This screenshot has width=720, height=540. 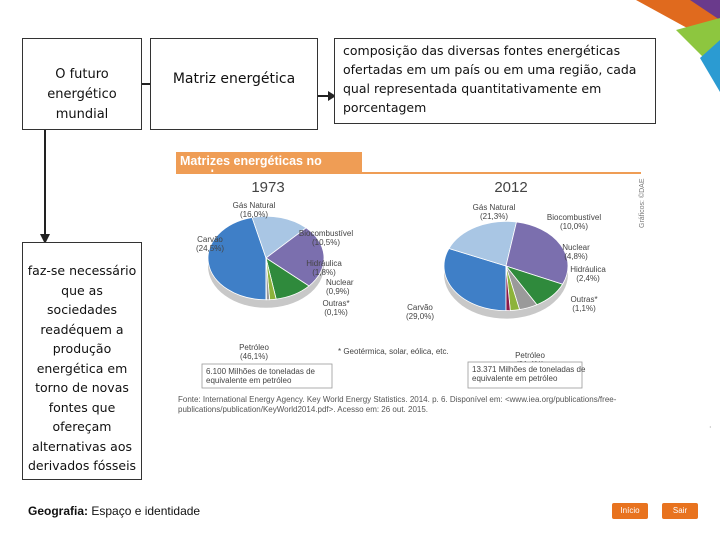 What do you see at coordinates (576, 256) in the screenshot?
I see `pie-label-value: (4,8%)` at bounding box center [576, 256].